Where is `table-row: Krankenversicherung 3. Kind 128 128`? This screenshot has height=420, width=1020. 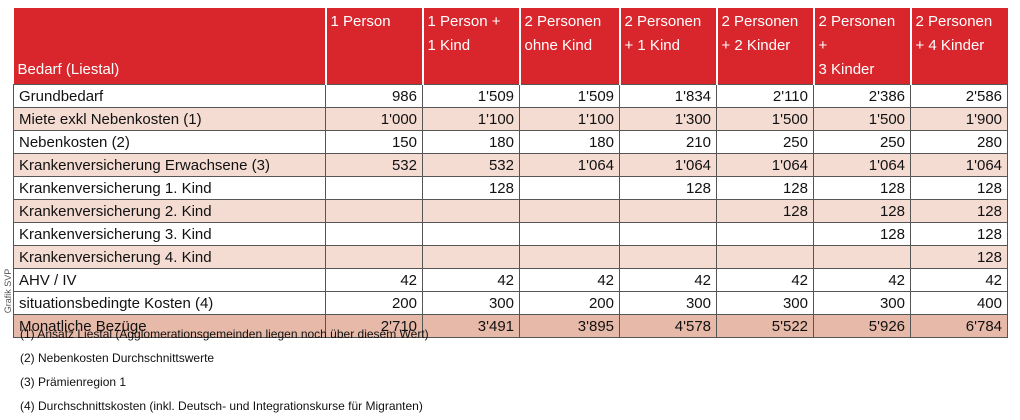 table-row: Krankenversicherung 3. Kind 128 128 is located at coordinates (510, 234).